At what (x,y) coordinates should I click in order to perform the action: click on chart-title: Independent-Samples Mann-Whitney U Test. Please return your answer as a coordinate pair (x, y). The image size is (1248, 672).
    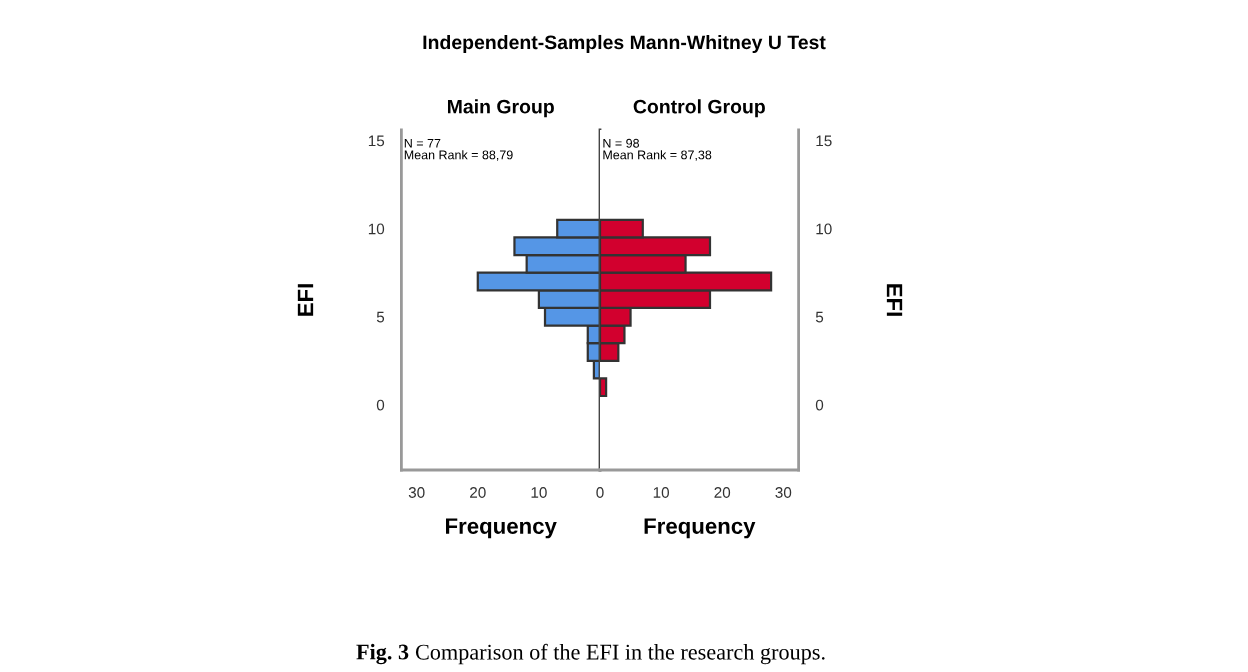
    Looking at the image, I should click on (624, 44).